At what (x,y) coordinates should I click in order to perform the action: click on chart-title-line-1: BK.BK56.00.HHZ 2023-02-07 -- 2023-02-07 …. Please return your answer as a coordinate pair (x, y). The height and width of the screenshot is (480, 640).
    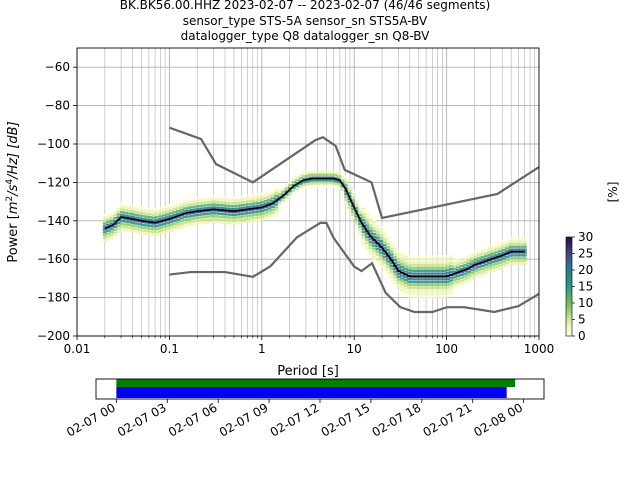
    Looking at the image, I should click on (305, 6).